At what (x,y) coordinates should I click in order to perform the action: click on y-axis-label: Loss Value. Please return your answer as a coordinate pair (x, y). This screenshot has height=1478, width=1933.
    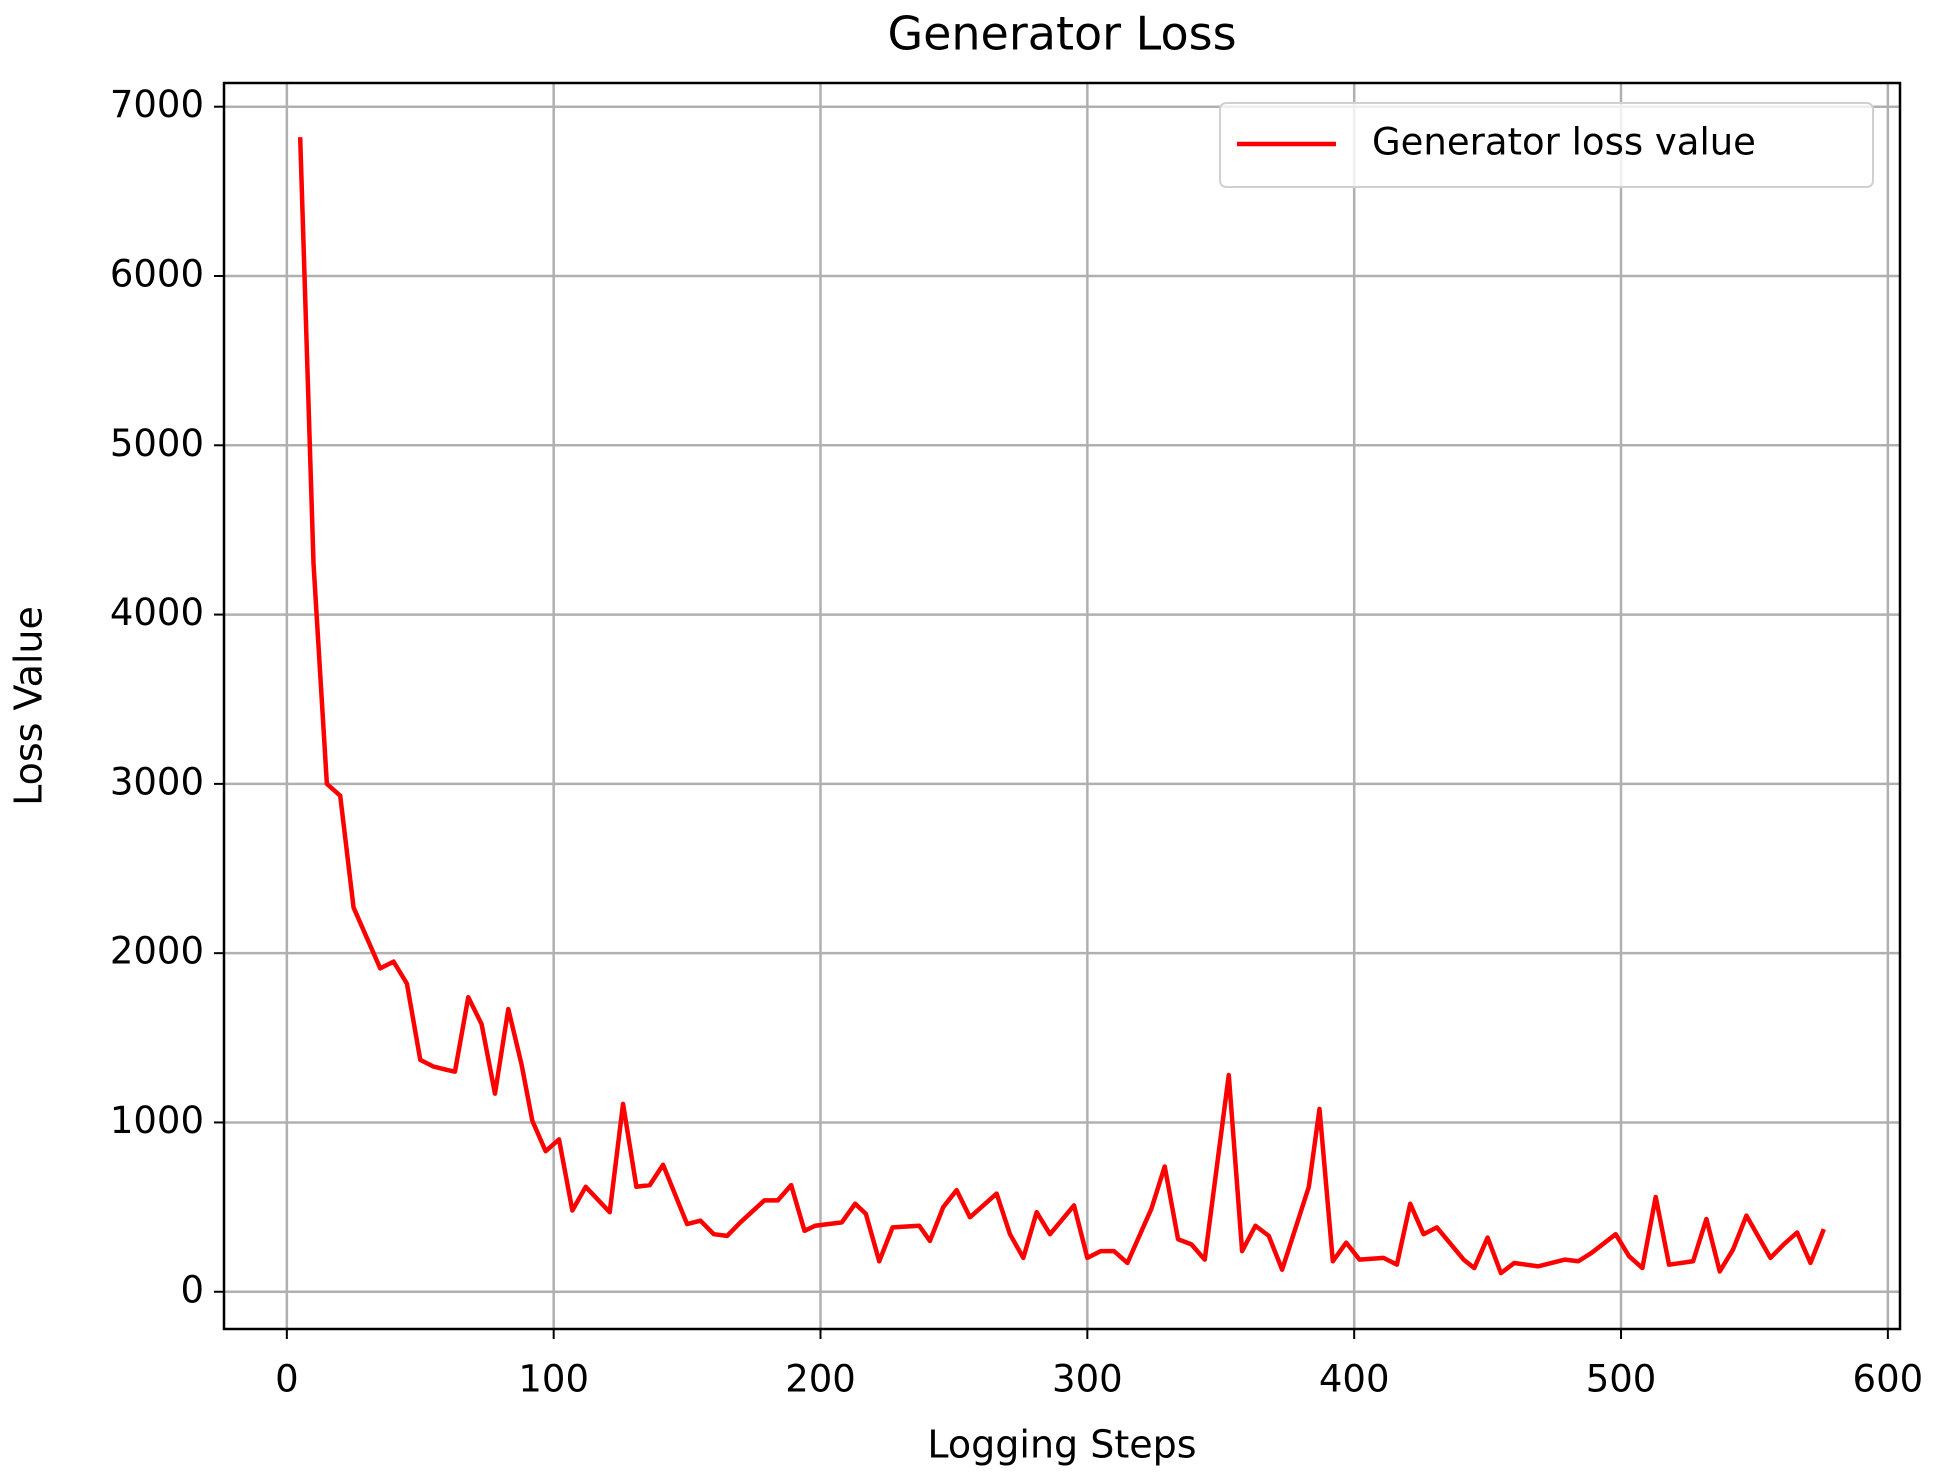
    Looking at the image, I should click on (29, 706).